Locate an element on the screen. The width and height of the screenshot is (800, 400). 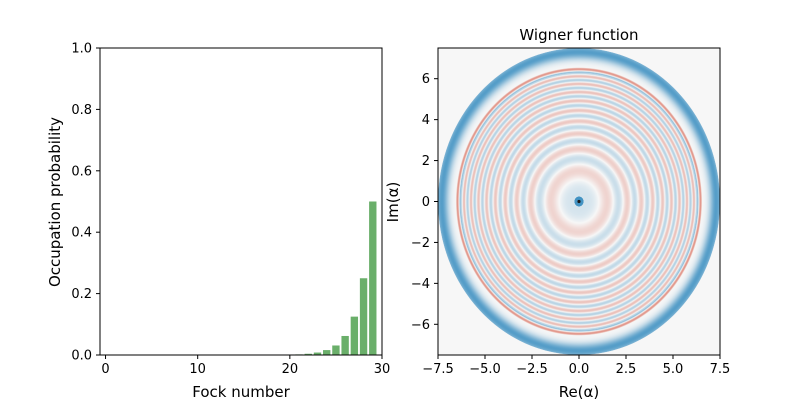
y-tick-label: 0.8 is located at coordinates (81, 110).